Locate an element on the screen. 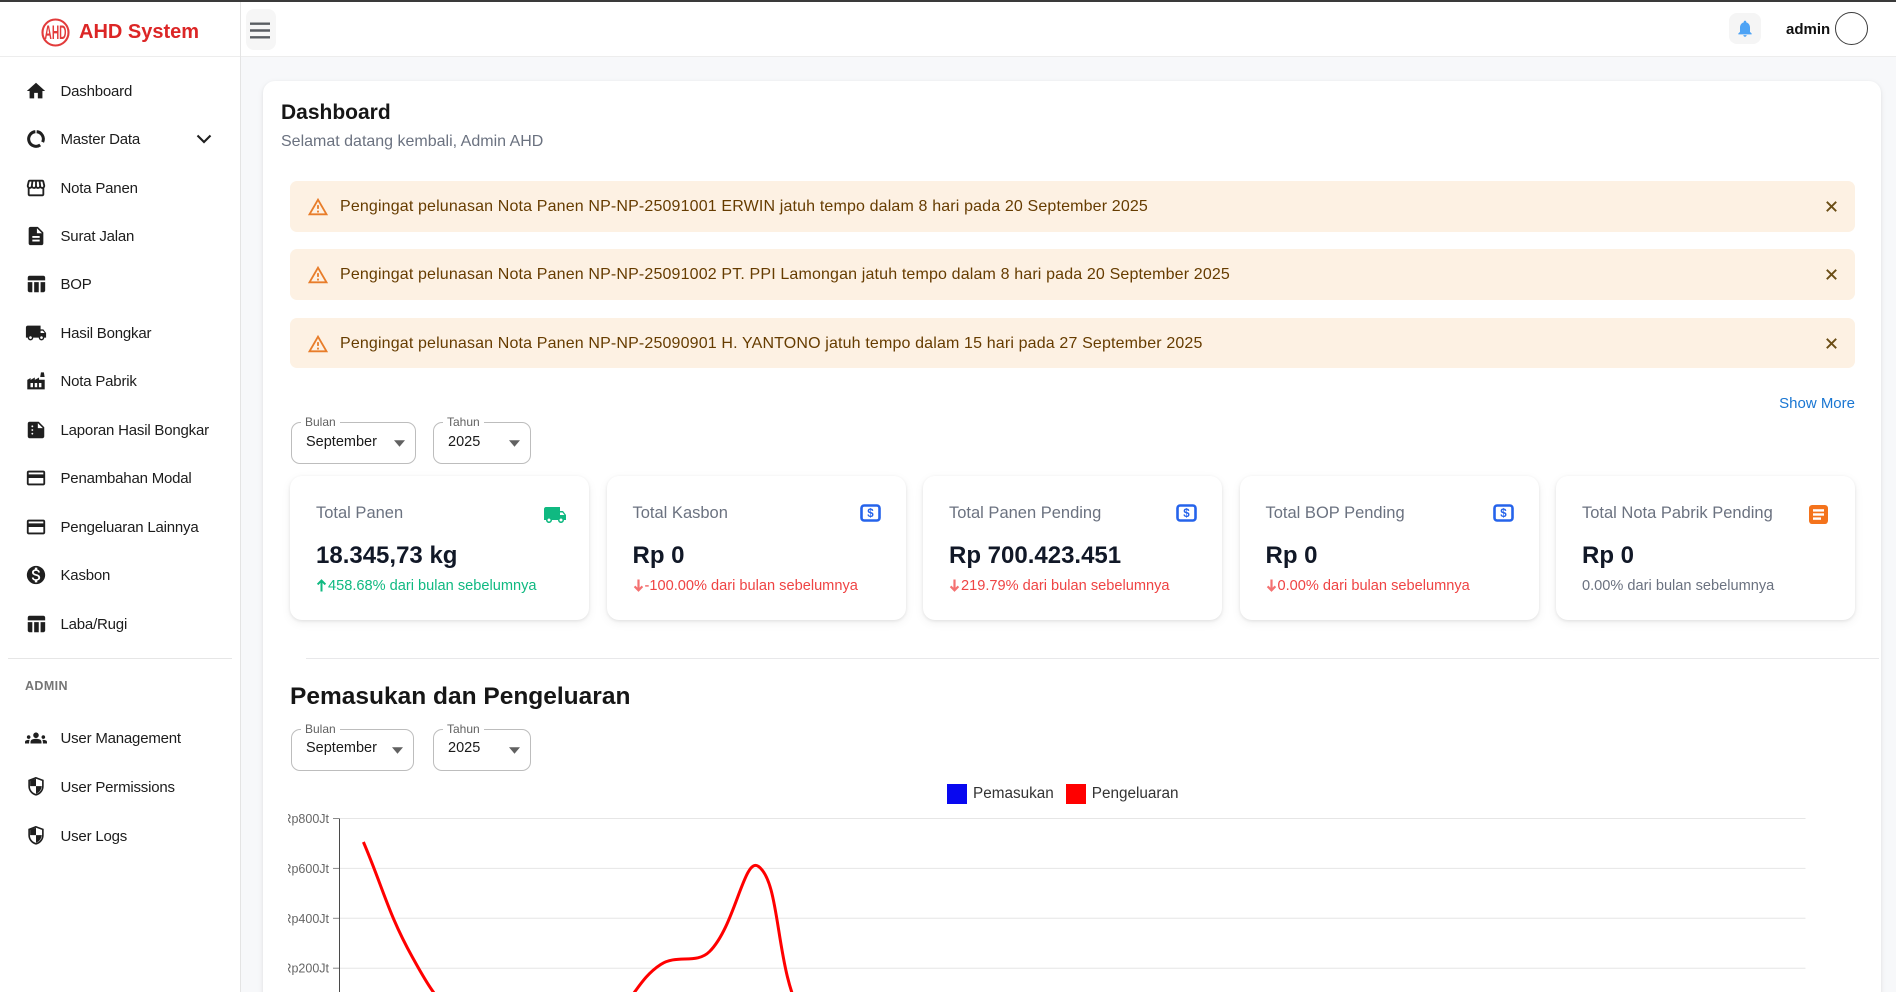  svg-text: AHD is located at coordinates (56, 33).